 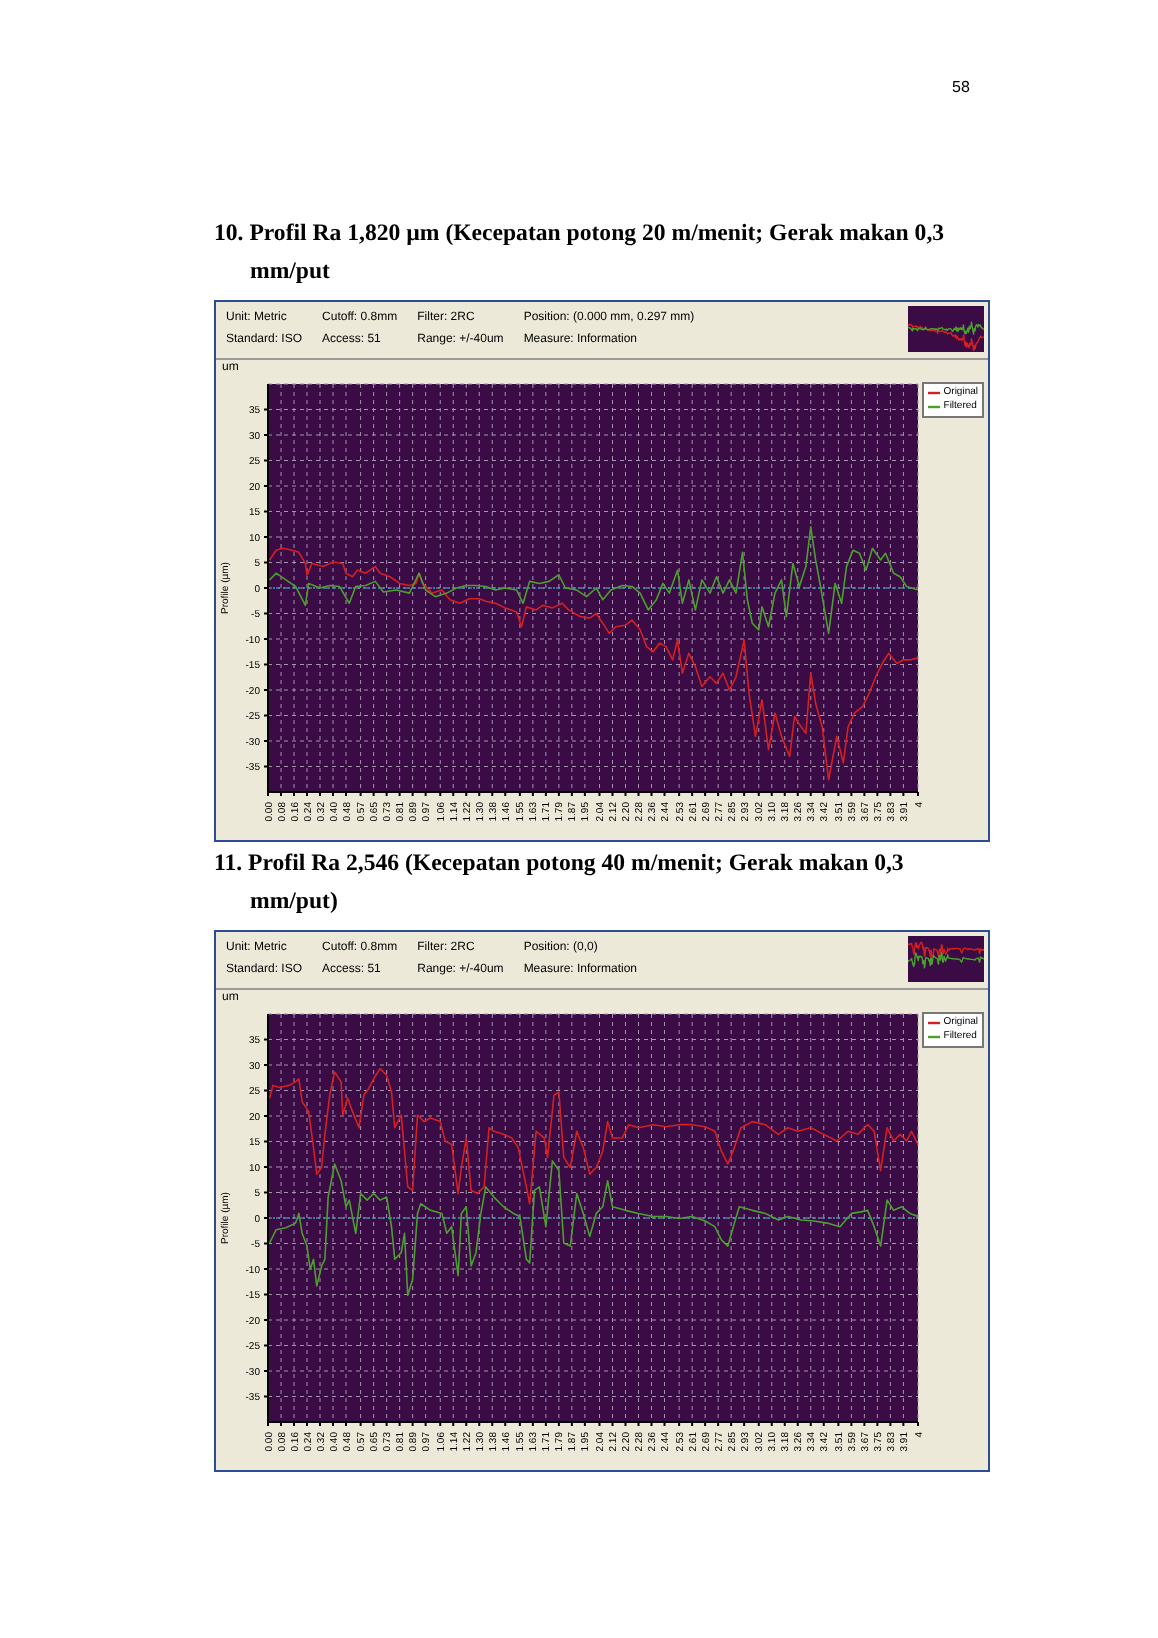 I want to click on chart-title: 11. Profil Ra 2,546 (Kecepatan potong 40 m/menit; Gerak makan 0,3 mm/put), so click(x=559, y=881).